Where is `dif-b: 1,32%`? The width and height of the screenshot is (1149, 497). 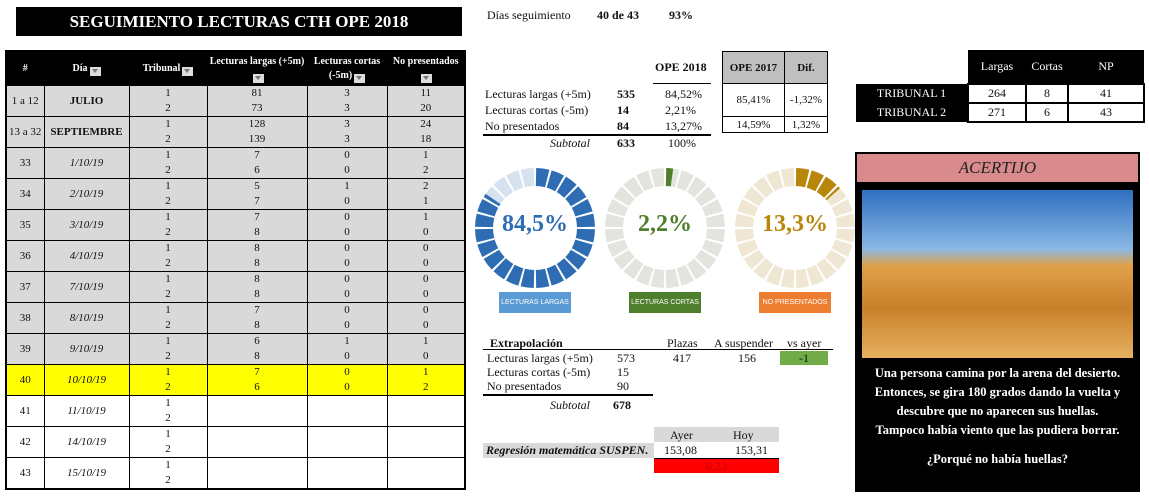 dif-b: 1,32% is located at coordinates (806, 124).